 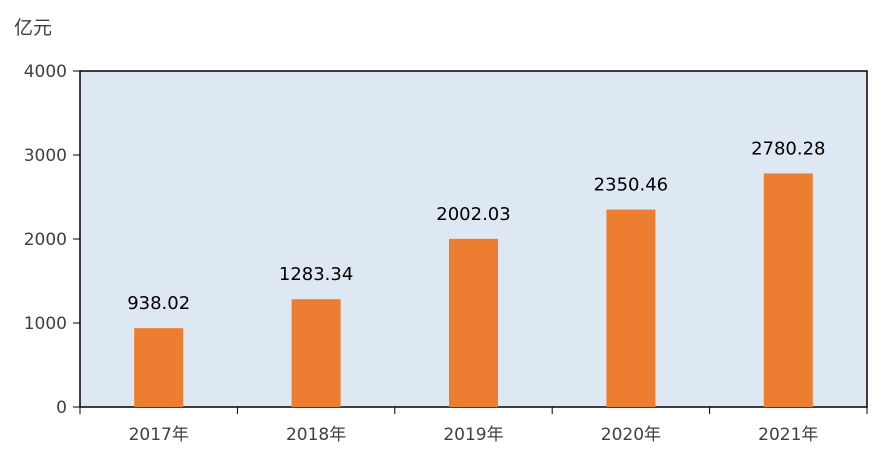 What do you see at coordinates (45, 72) in the screenshot?
I see `y-tick-label: 4000` at bounding box center [45, 72].